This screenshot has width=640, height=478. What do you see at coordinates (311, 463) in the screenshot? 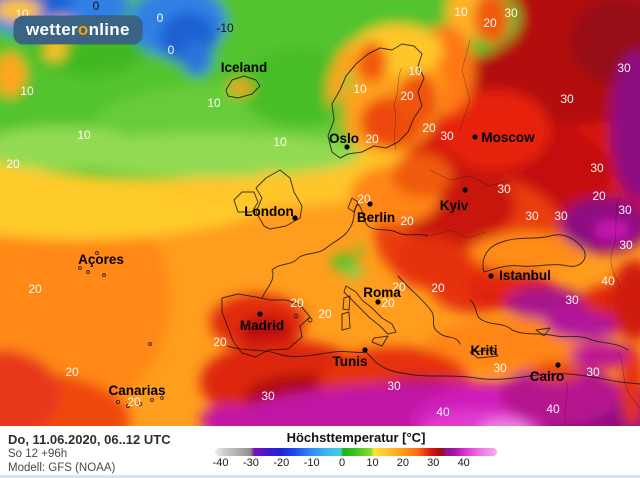
I see `scale-tick--10: -10` at bounding box center [311, 463].